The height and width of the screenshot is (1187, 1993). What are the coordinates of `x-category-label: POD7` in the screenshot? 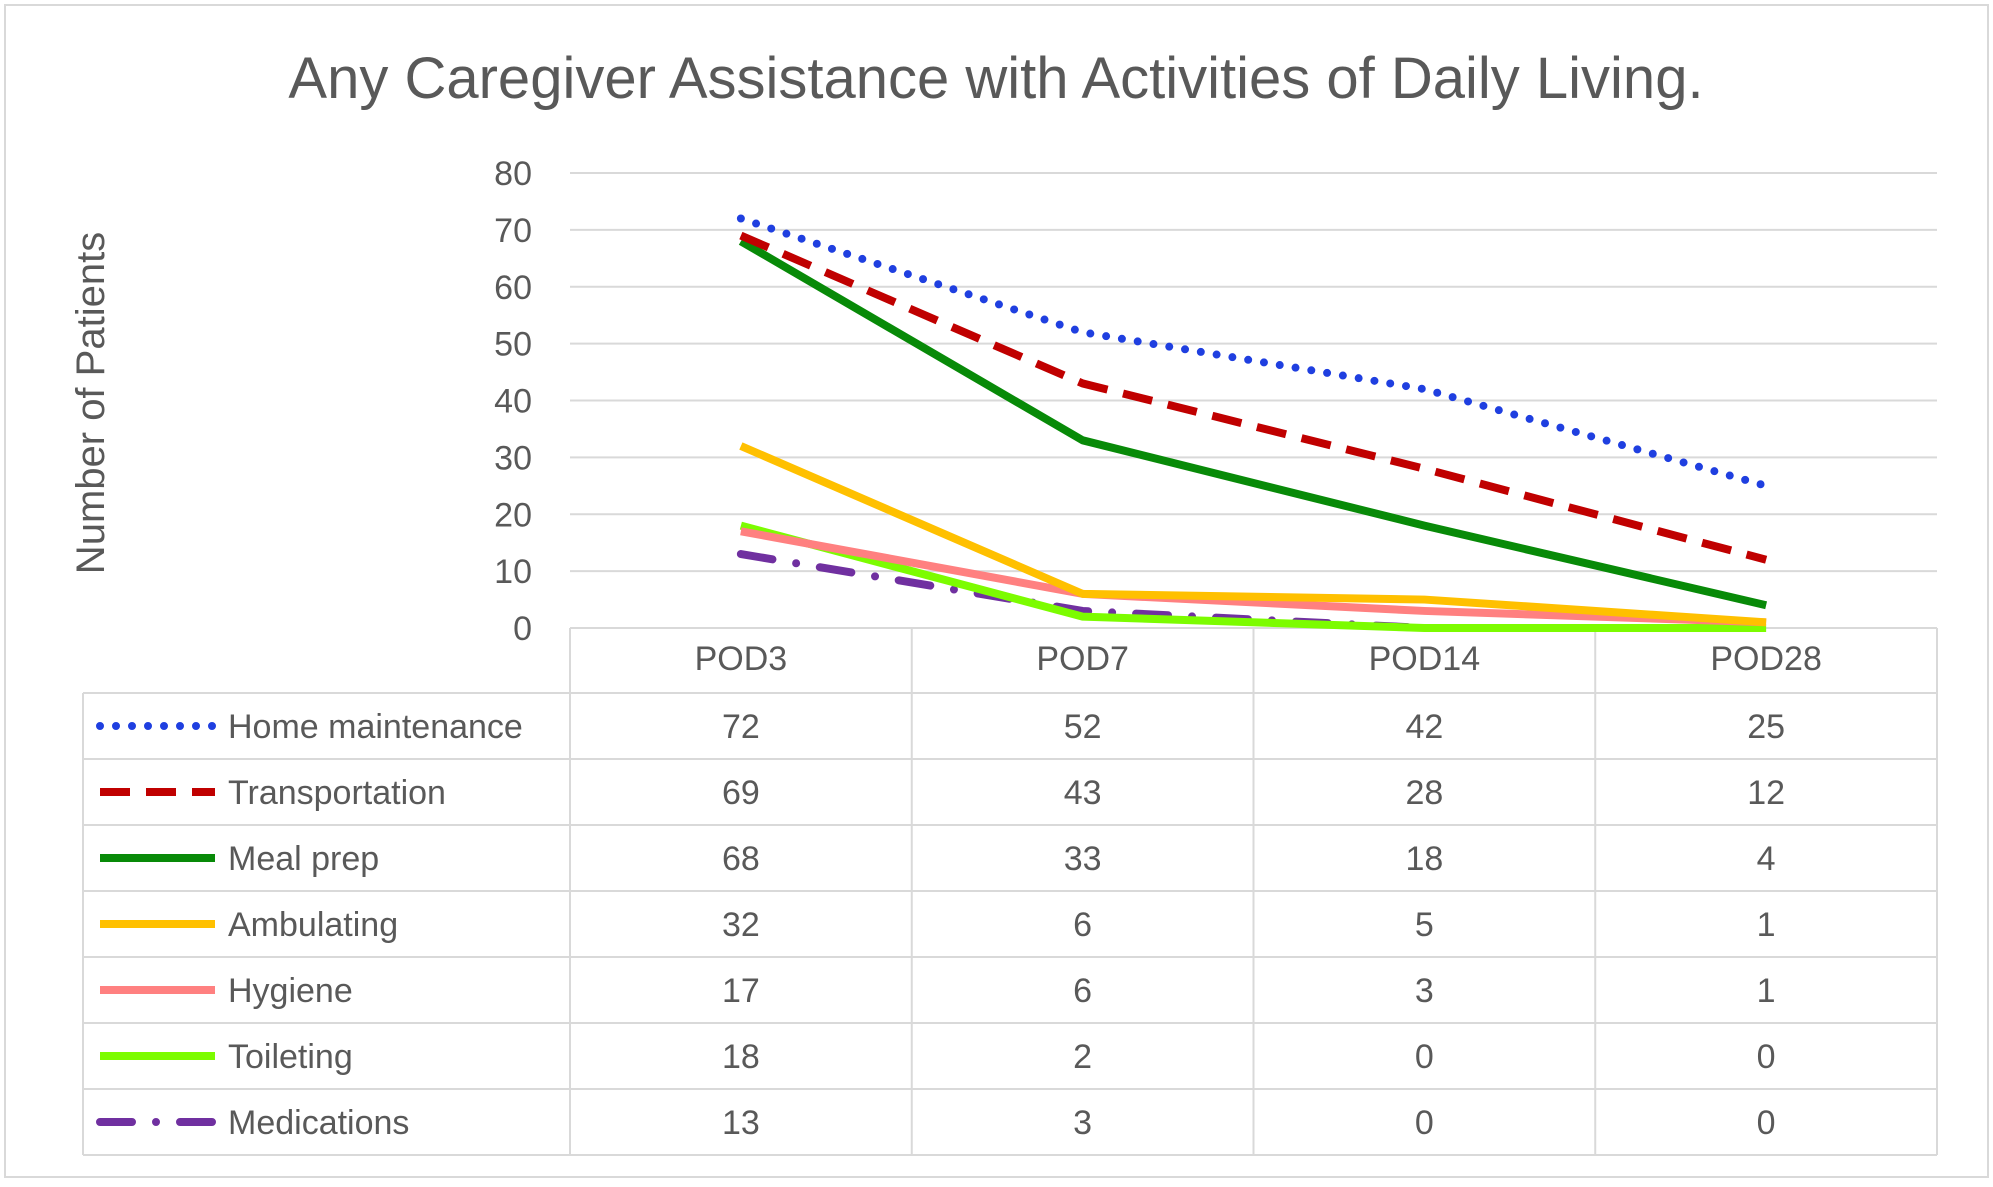 It's located at (1082, 659).